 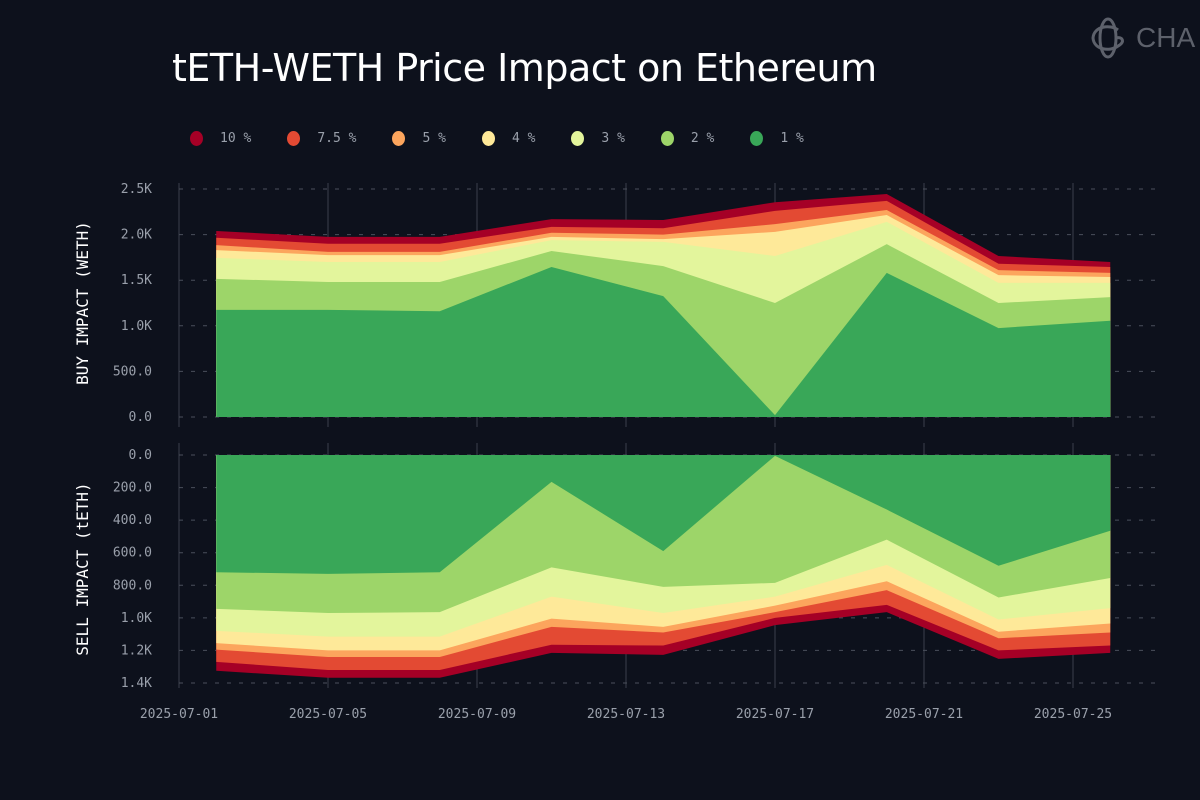 I want to click on y-tick-label: 1.2K, so click(x=136, y=650).